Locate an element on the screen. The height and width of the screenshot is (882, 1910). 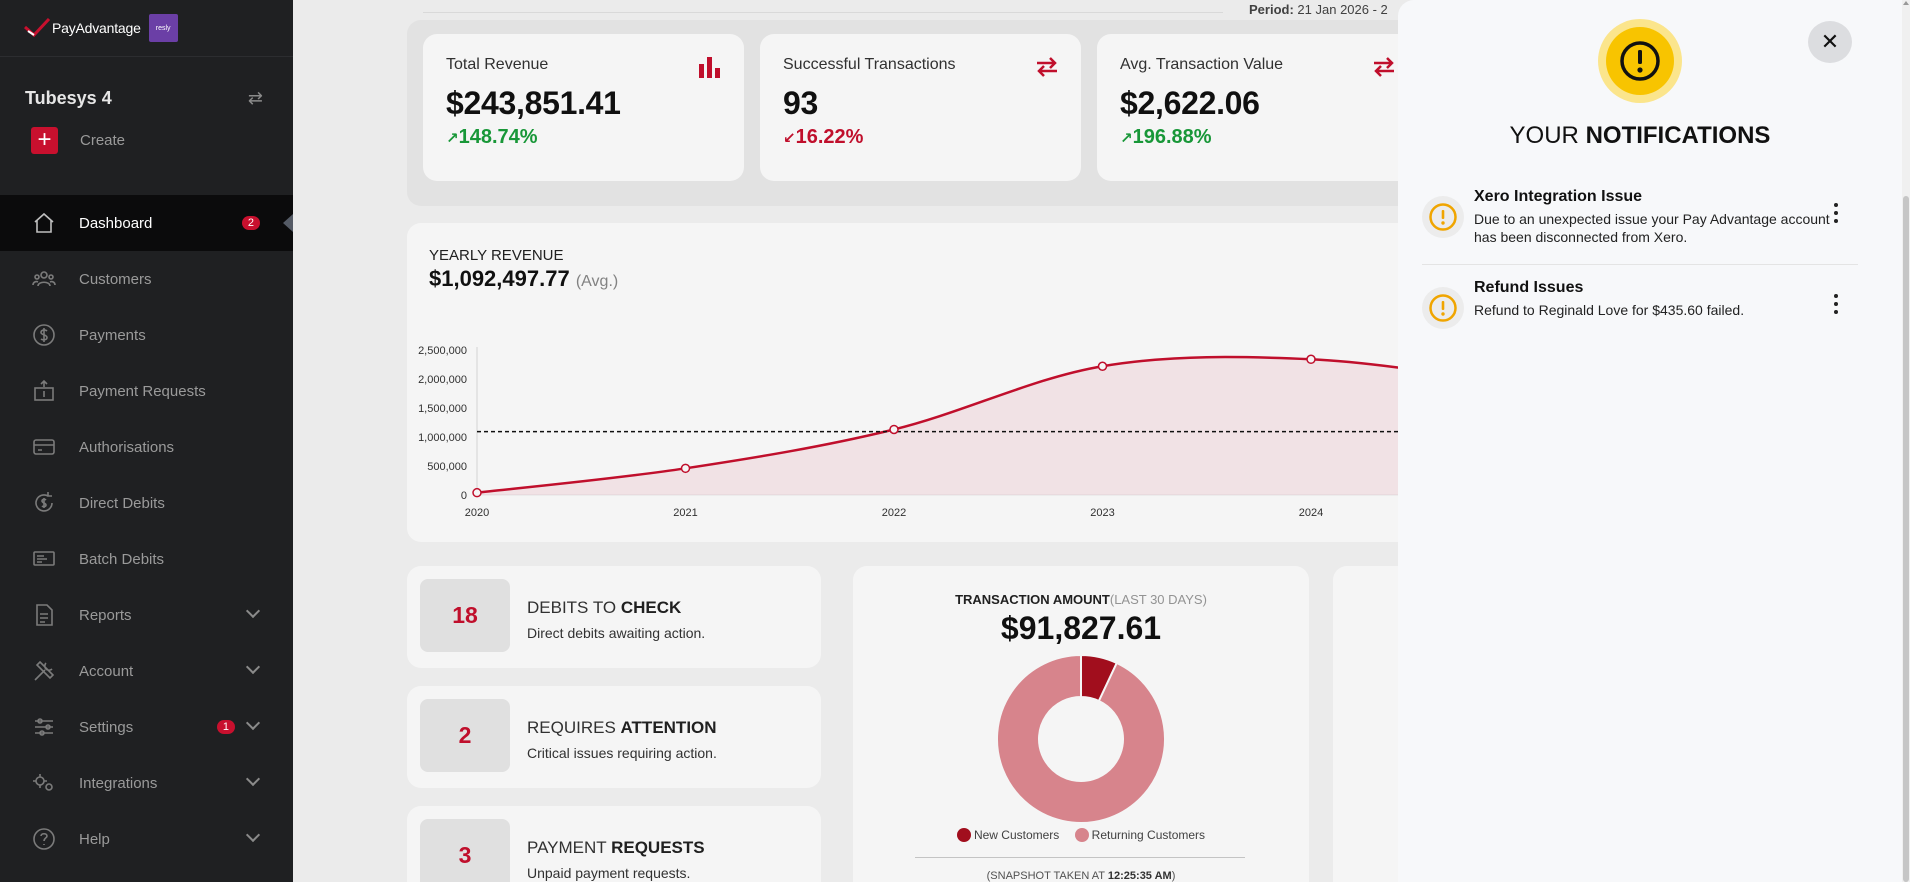
y-tick-label: 1,500,000 is located at coordinates (442, 409).